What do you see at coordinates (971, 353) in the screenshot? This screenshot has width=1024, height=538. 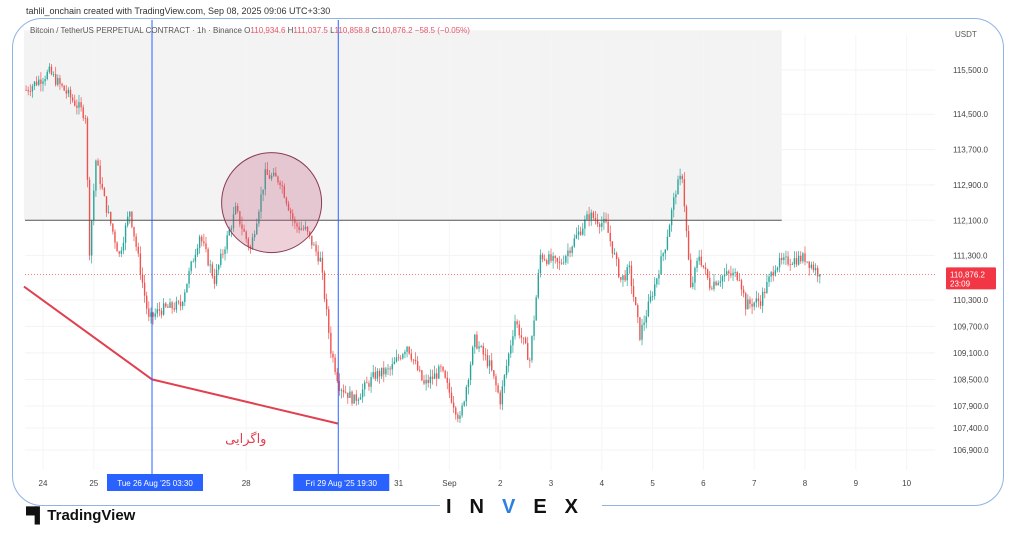 I see `price-tick-label: 109,100.0` at bounding box center [971, 353].